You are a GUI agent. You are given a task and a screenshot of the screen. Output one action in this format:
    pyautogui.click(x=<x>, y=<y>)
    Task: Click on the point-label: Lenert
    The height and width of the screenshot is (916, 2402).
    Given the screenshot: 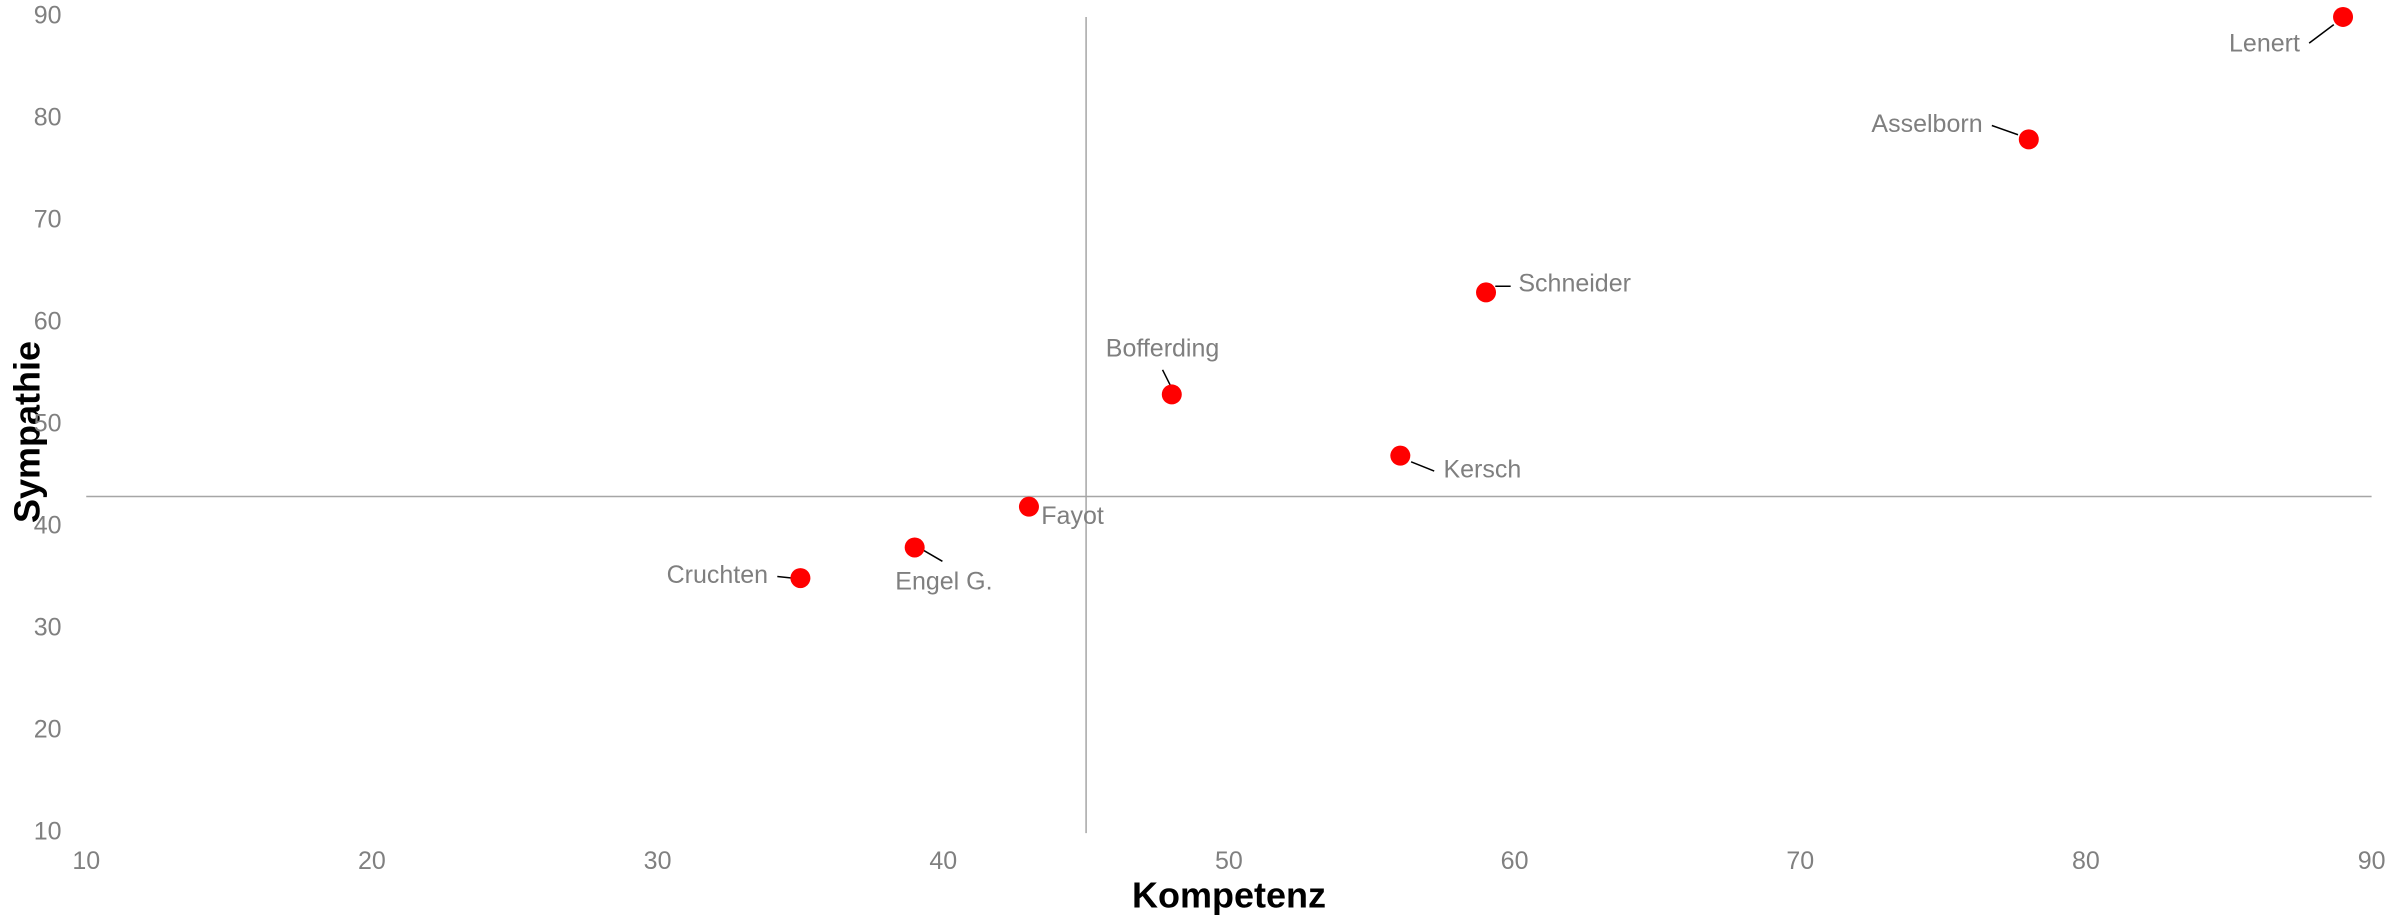 What is the action you would take?
    pyautogui.click(x=2264, y=43)
    